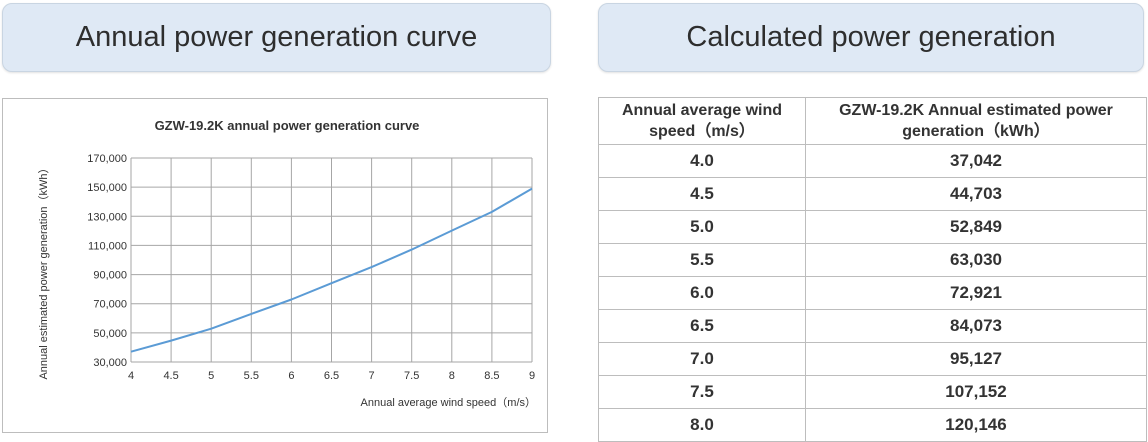 The width and height of the screenshot is (1148, 442). What do you see at coordinates (107, 188) in the screenshot?
I see `y-tick-label: 150,000` at bounding box center [107, 188].